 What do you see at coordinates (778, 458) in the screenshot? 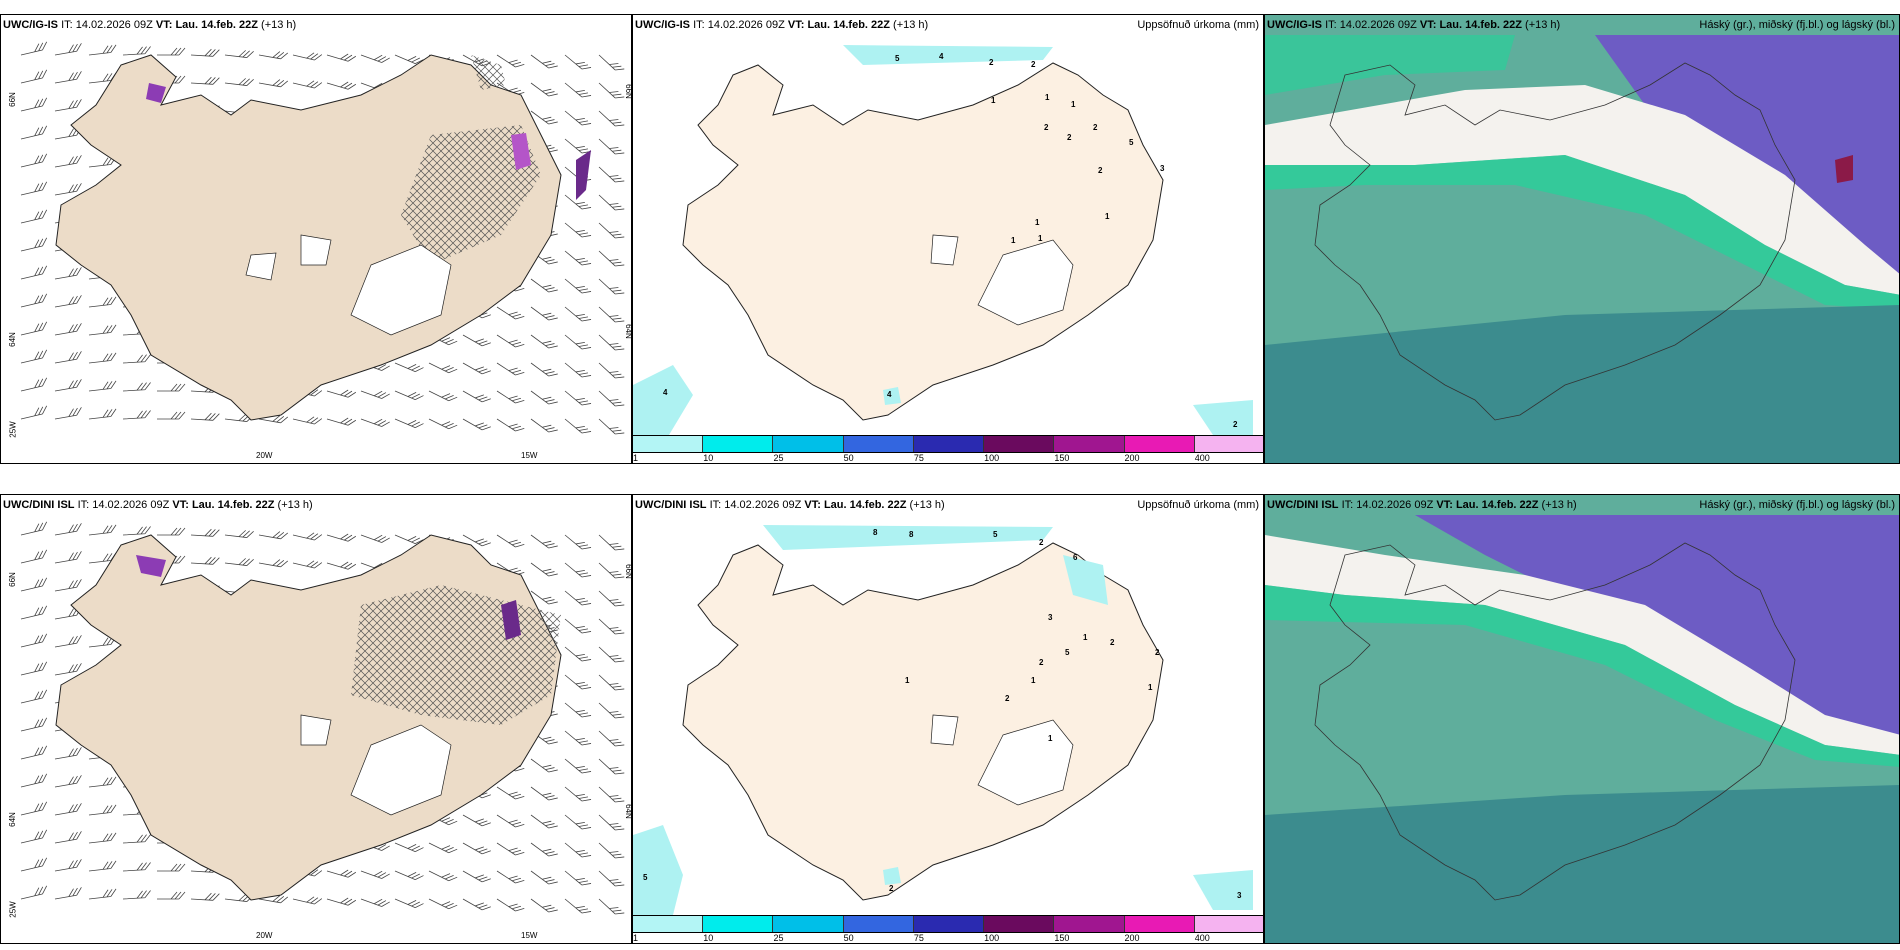
I see `colorbar-tick-label: 25` at bounding box center [778, 458].